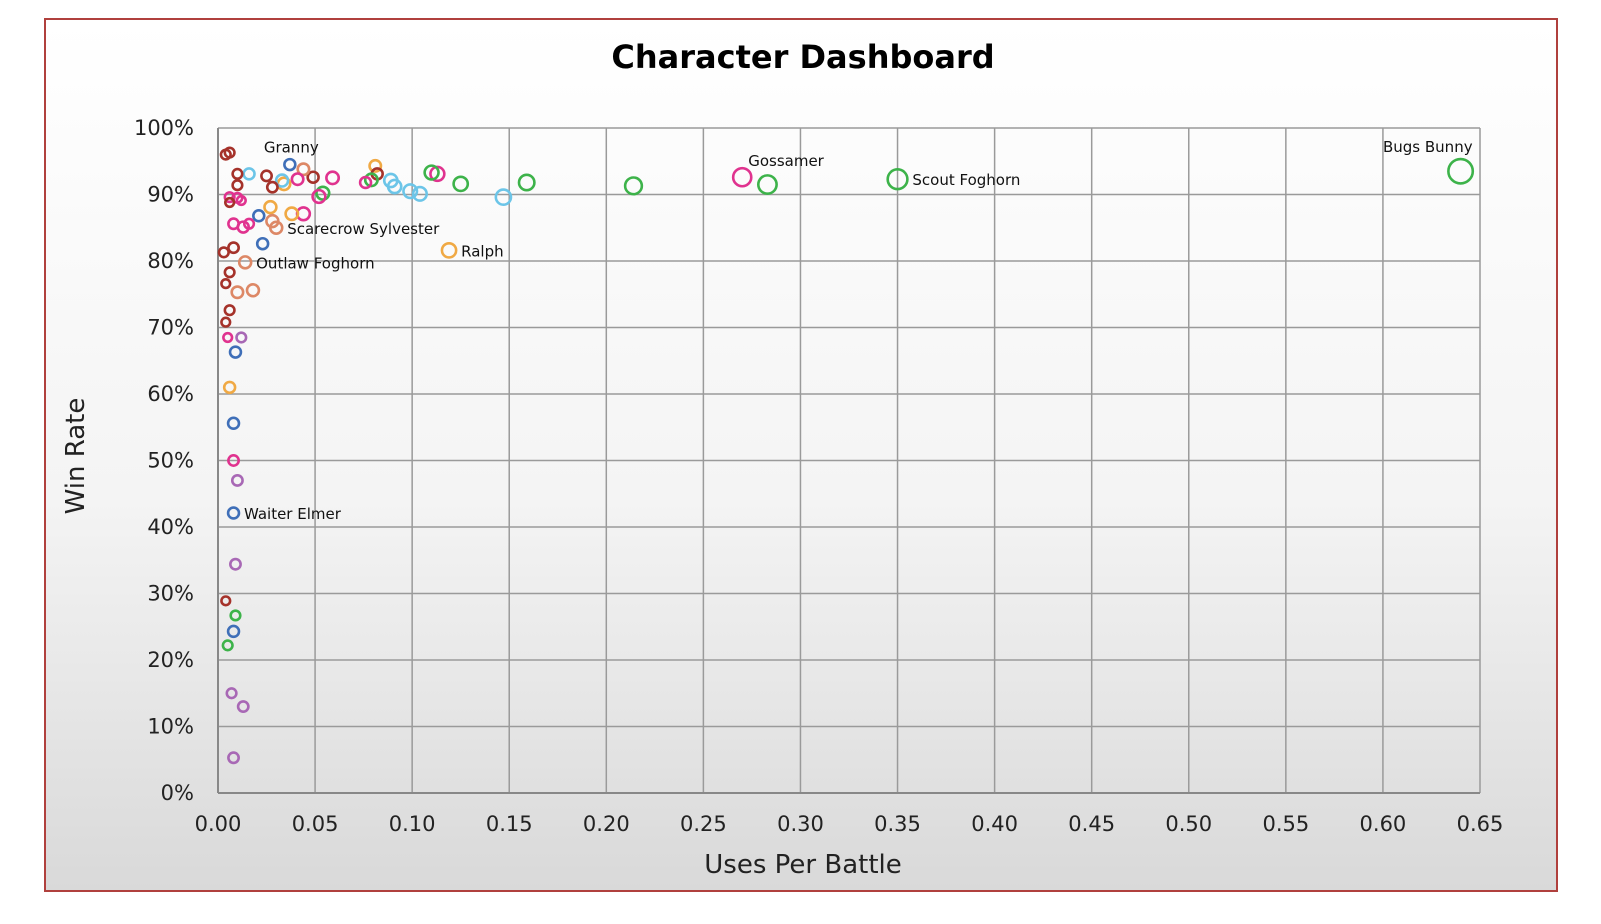 The width and height of the screenshot is (1601, 924). What do you see at coordinates (218, 824) in the screenshot?
I see `x-tick-label: 0.00` at bounding box center [218, 824].